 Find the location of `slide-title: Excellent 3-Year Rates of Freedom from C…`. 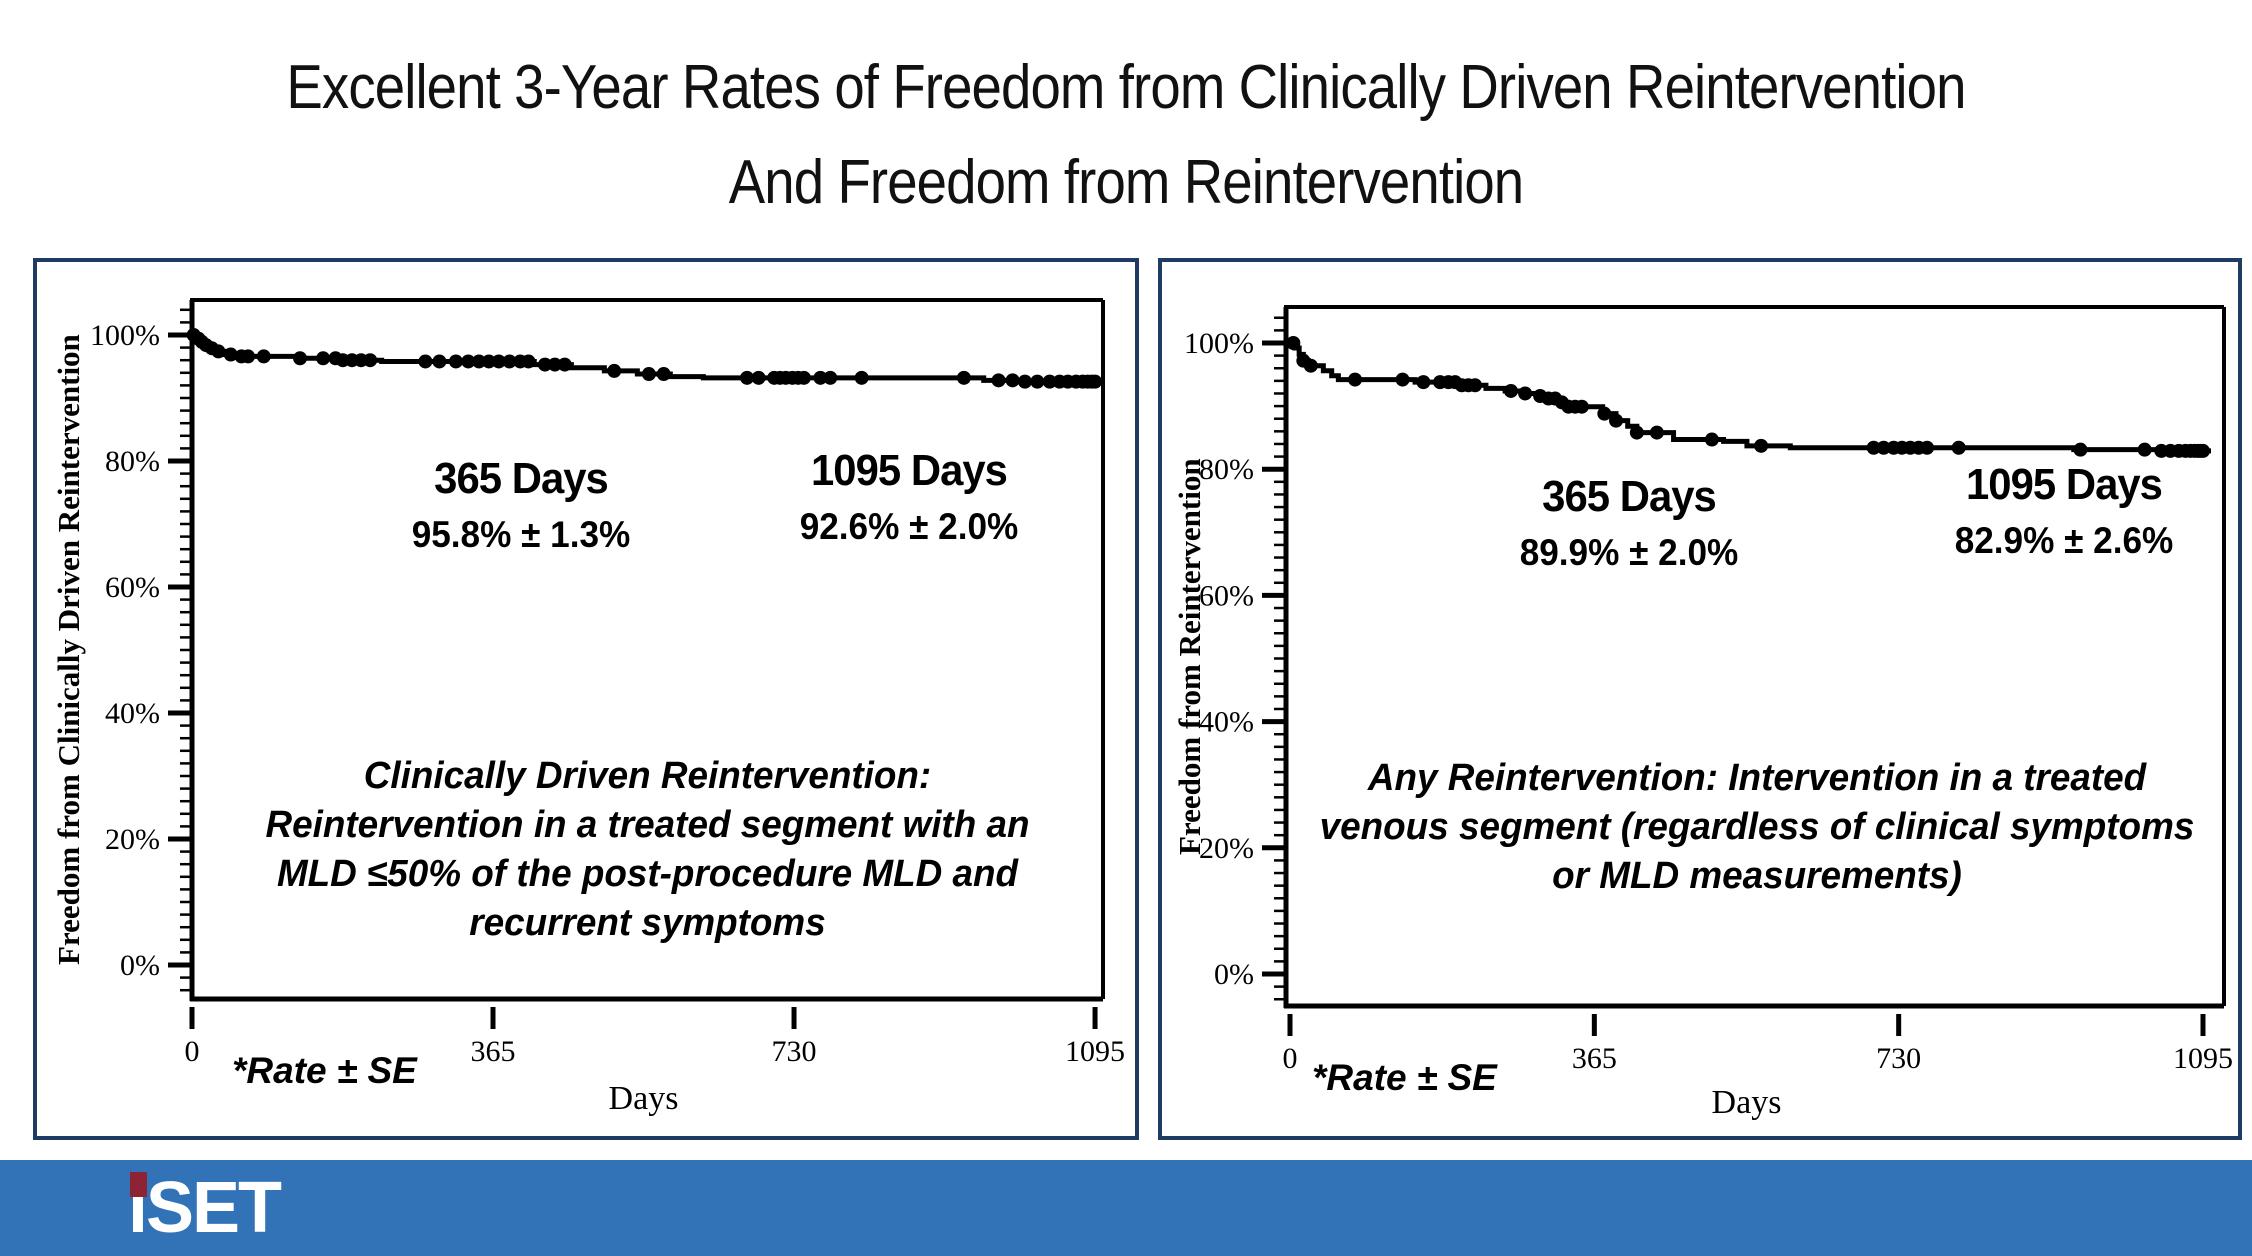

slide-title: Excellent 3-Year Rates of Freedom from C… is located at coordinates (1126, 135).